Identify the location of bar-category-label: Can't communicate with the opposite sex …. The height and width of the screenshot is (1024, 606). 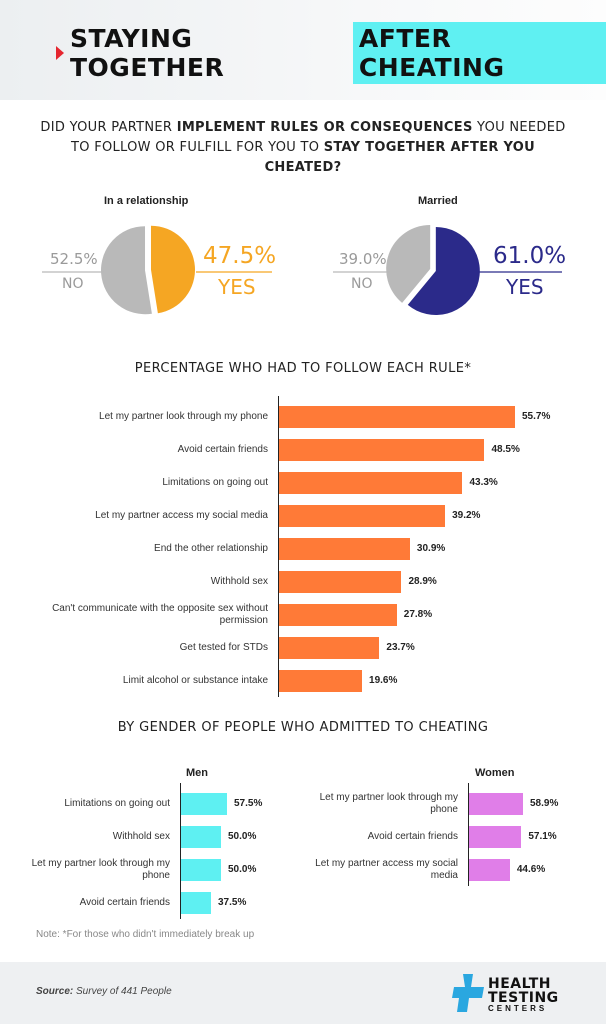
(160, 614).